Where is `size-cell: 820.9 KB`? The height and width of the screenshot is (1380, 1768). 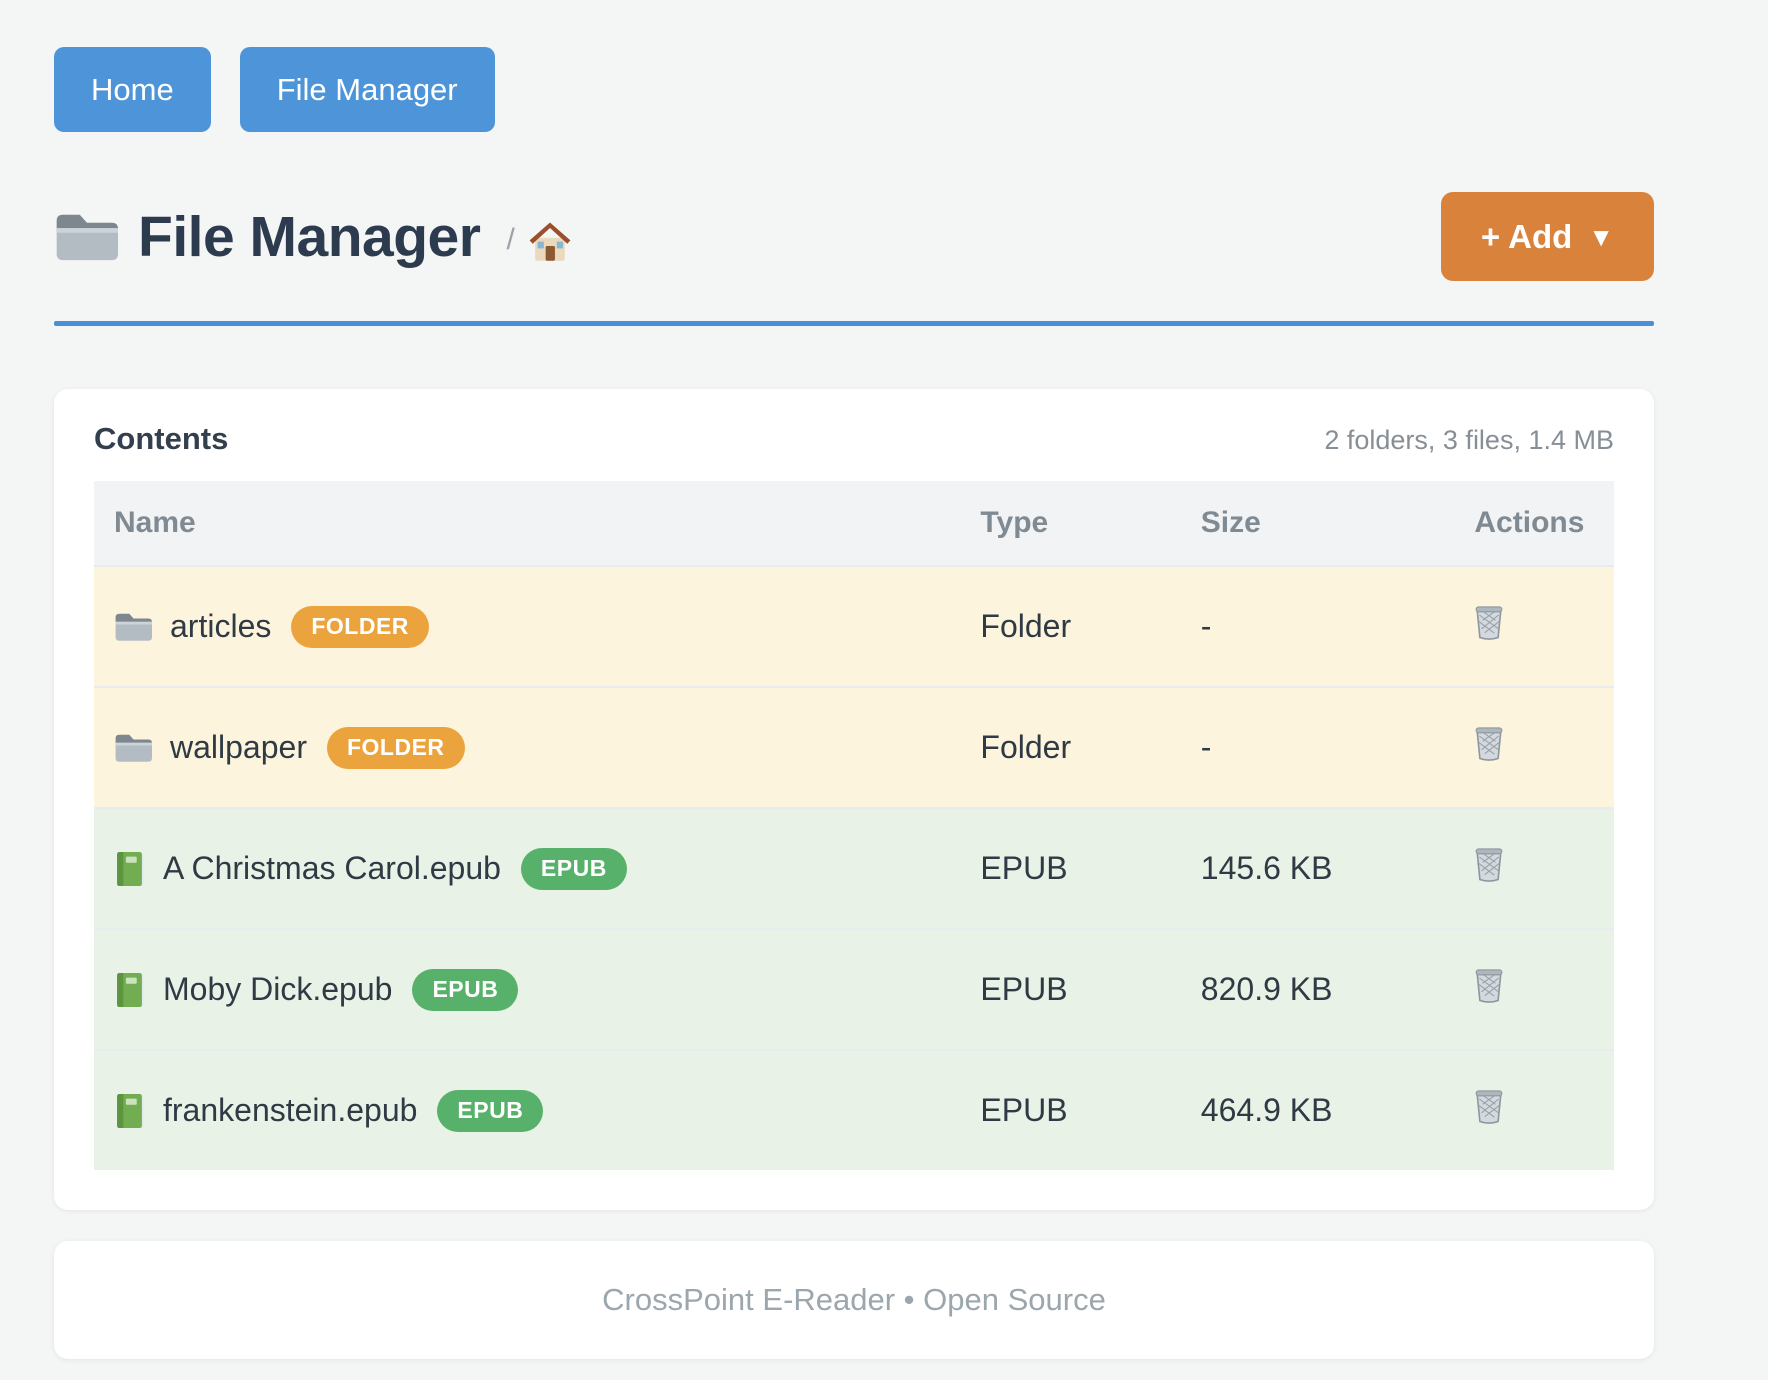
size-cell: 820.9 KB is located at coordinates (1317, 989).